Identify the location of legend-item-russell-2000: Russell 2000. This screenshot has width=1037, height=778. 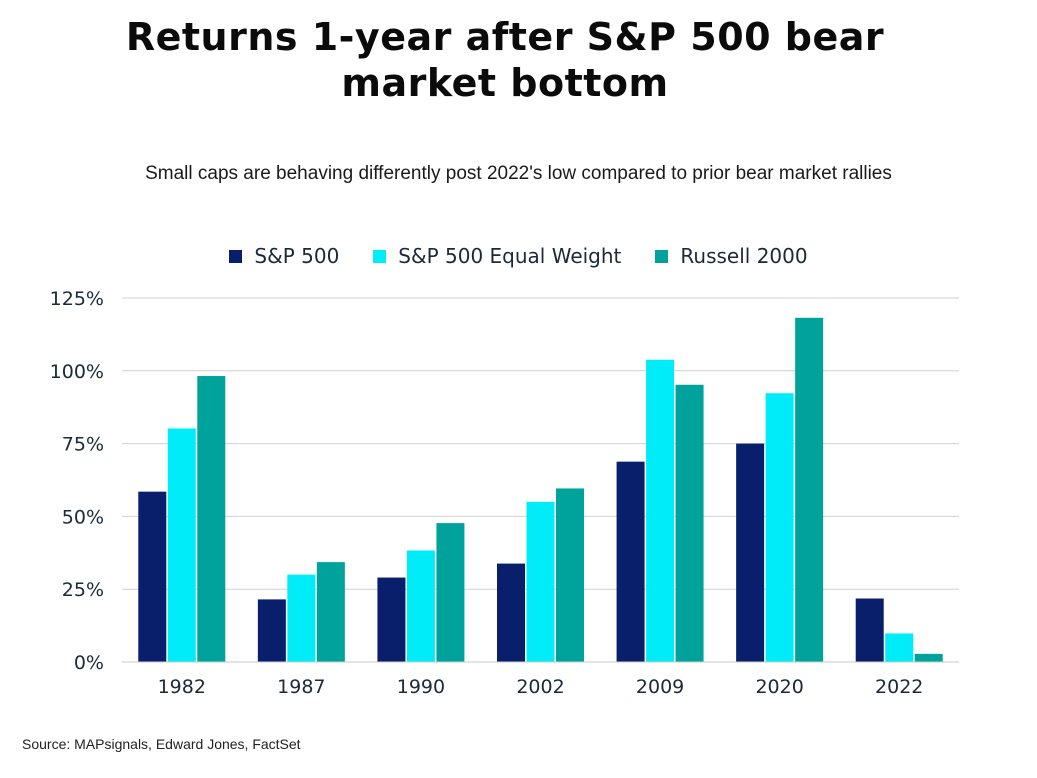
(731, 256).